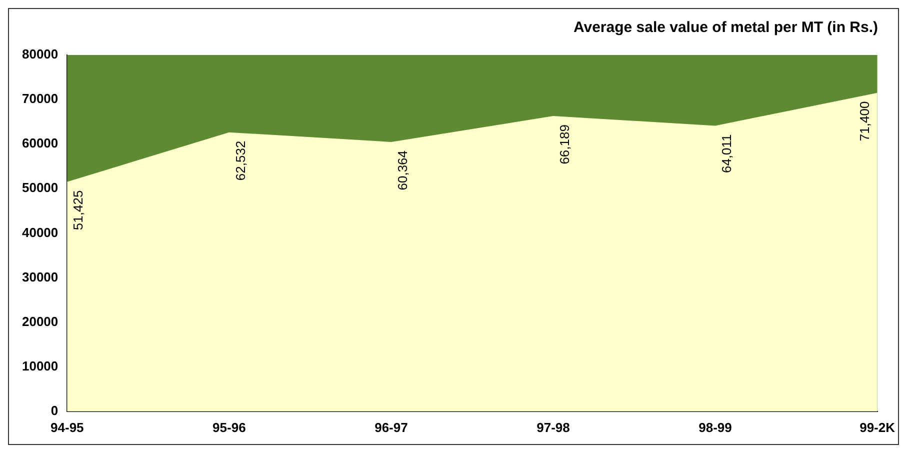 This screenshot has width=907, height=453. Describe the element at coordinates (78, 210) in the screenshot. I see `data-label: 51,425` at that location.